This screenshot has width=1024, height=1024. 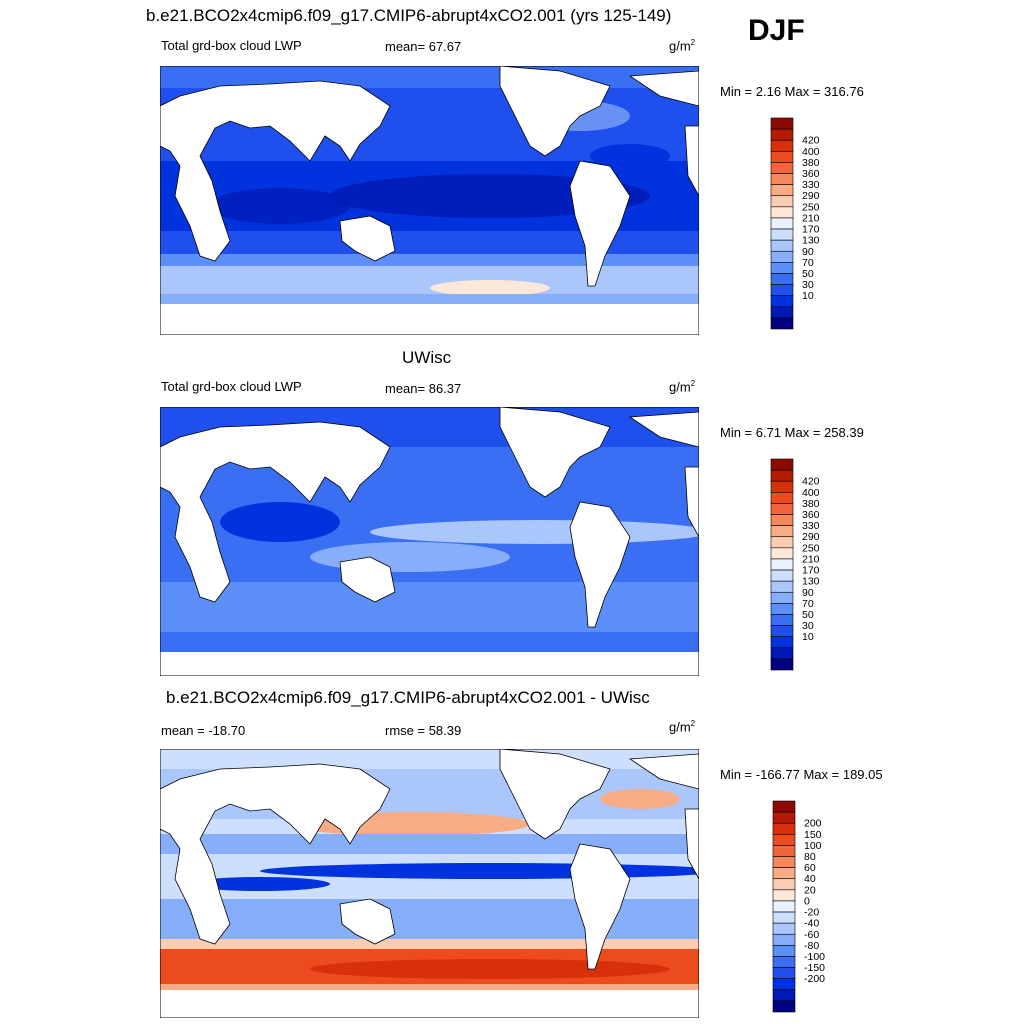 What do you see at coordinates (811, 924) in the screenshot?
I see `colorbar-tick-label: -40` at bounding box center [811, 924].